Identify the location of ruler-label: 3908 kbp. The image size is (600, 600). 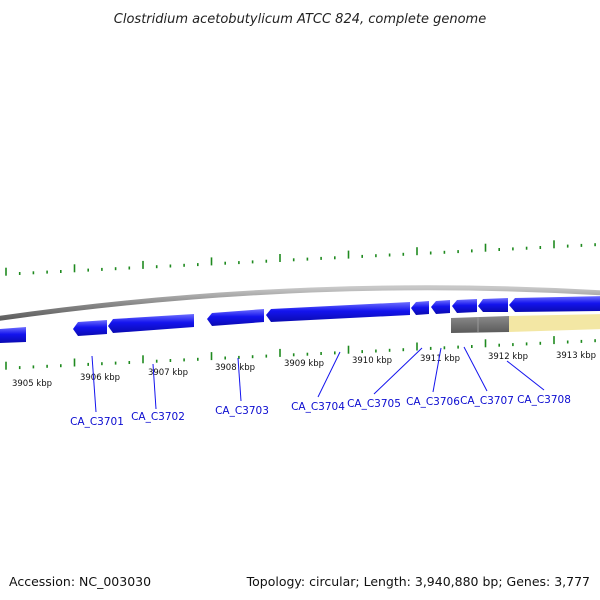
(235, 368).